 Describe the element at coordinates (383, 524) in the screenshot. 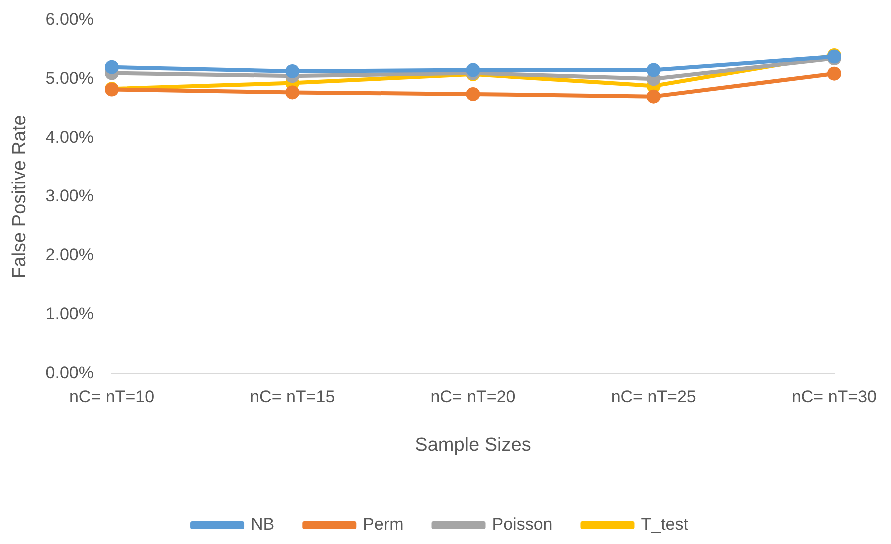

I see `legend-label: Perm` at that location.